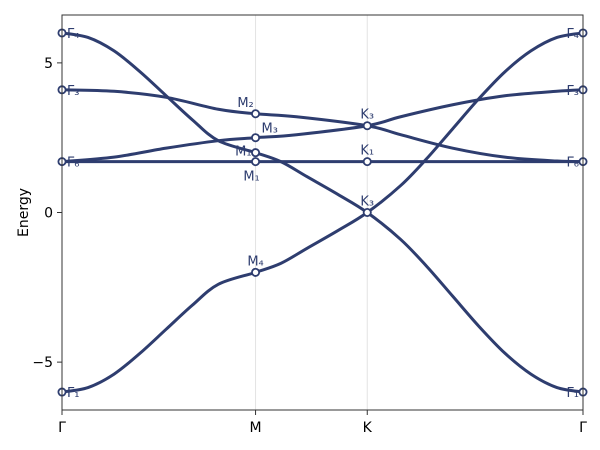 This screenshot has height=450, width=600. What do you see at coordinates (245, 103) in the screenshot?
I see `point-label: M₂` at bounding box center [245, 103].